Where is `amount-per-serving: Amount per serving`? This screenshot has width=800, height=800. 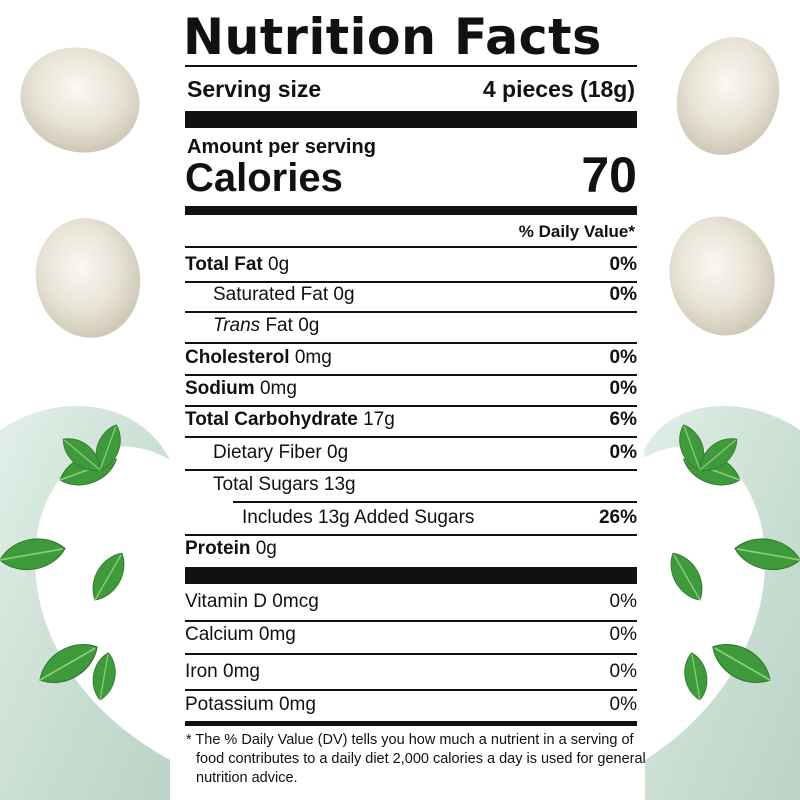
amount-per-serving: Amount per serving is located at coordinates (281, 147).